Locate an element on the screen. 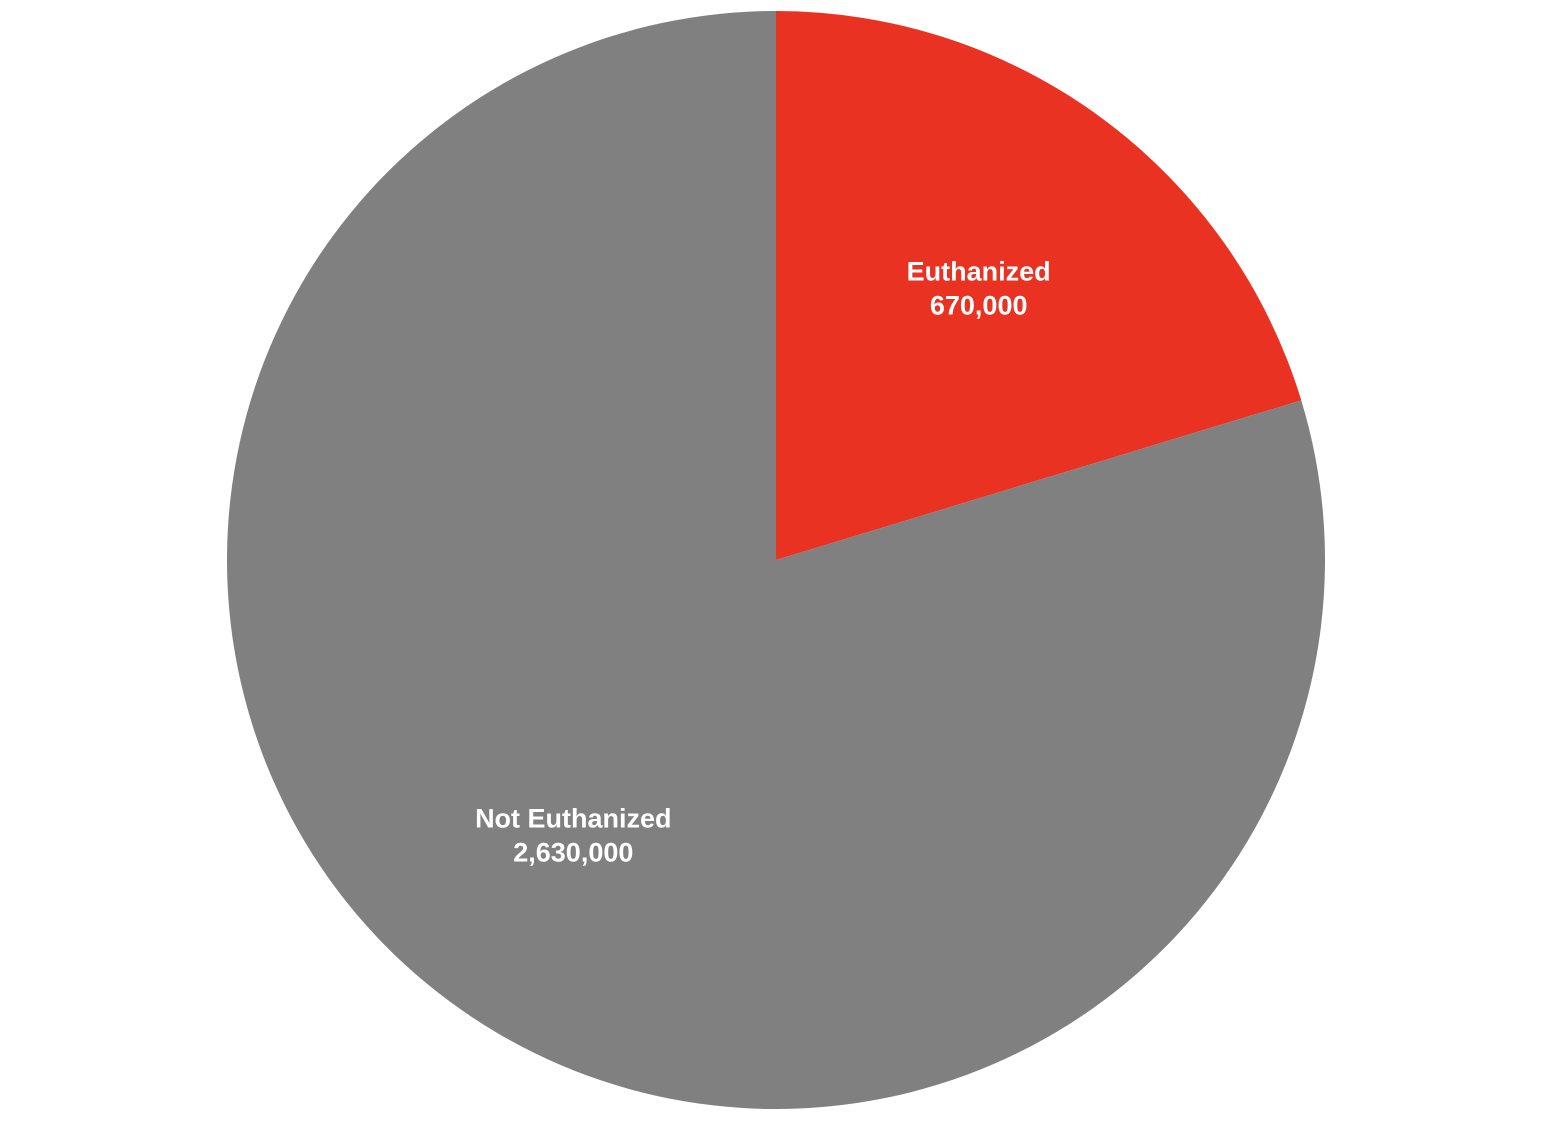  slice-value-euthanized: 670,000 is located at coordinates (979, 306).